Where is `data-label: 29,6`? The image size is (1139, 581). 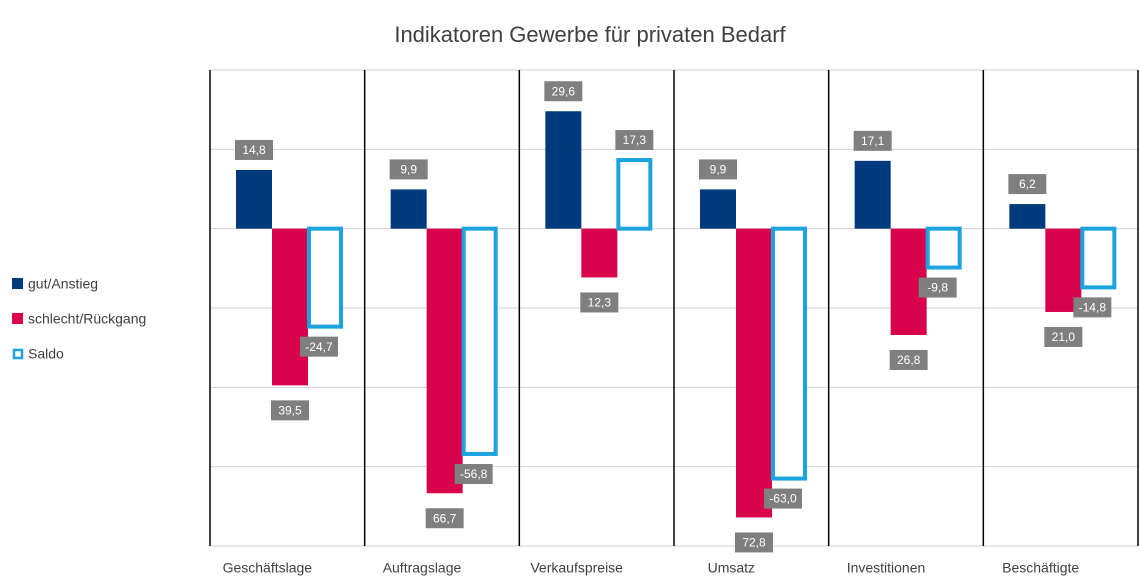 data-label: 29,6 is located at coordinates (564, 91).